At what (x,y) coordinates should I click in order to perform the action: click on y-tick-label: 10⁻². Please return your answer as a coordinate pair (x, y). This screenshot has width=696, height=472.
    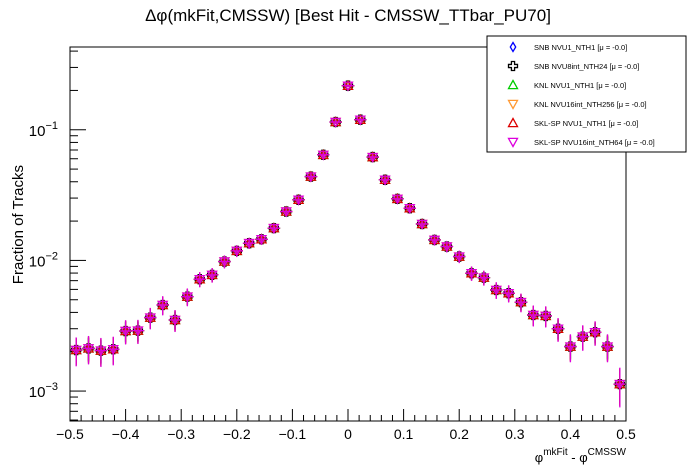
    Looking at the image, I should click on (43, 260).